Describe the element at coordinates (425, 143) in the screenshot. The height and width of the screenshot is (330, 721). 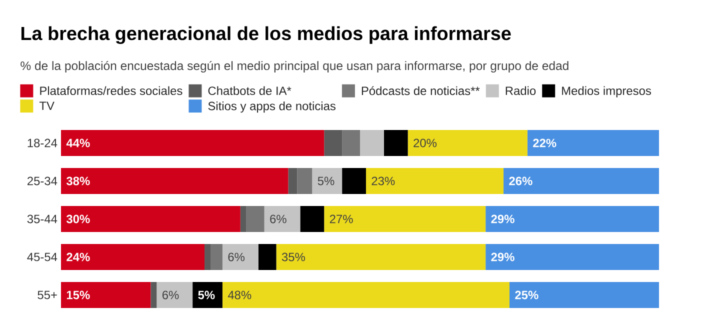
I see `data-label: 20%` at that location.